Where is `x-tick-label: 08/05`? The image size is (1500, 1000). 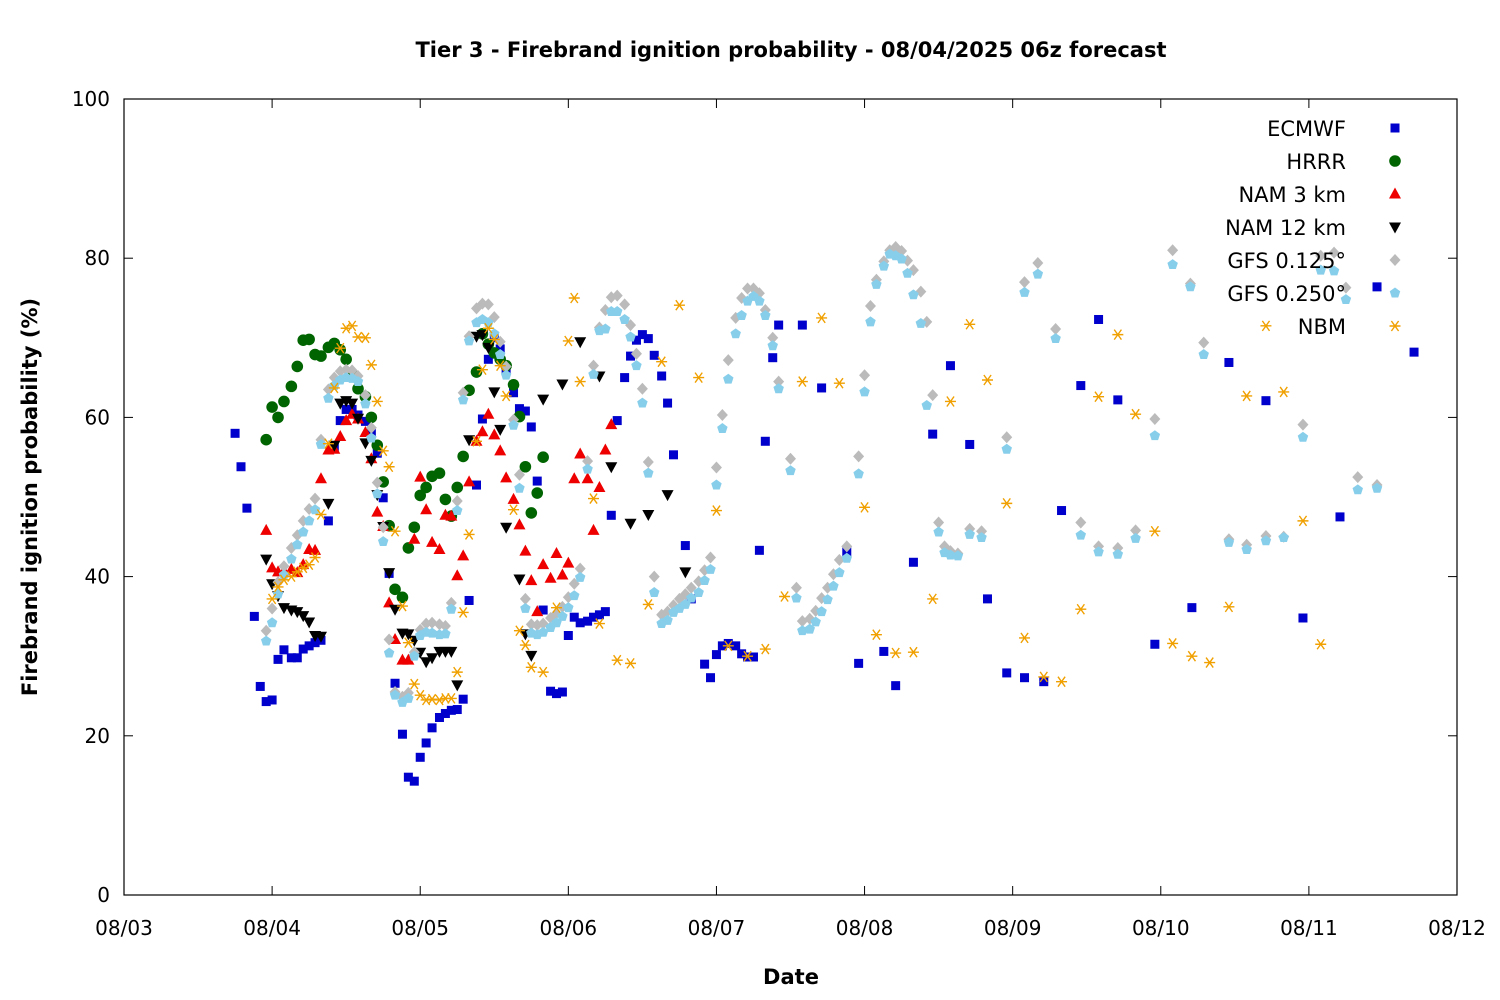 x-tick-label: 08/05 is located at coordinates (420, 928).